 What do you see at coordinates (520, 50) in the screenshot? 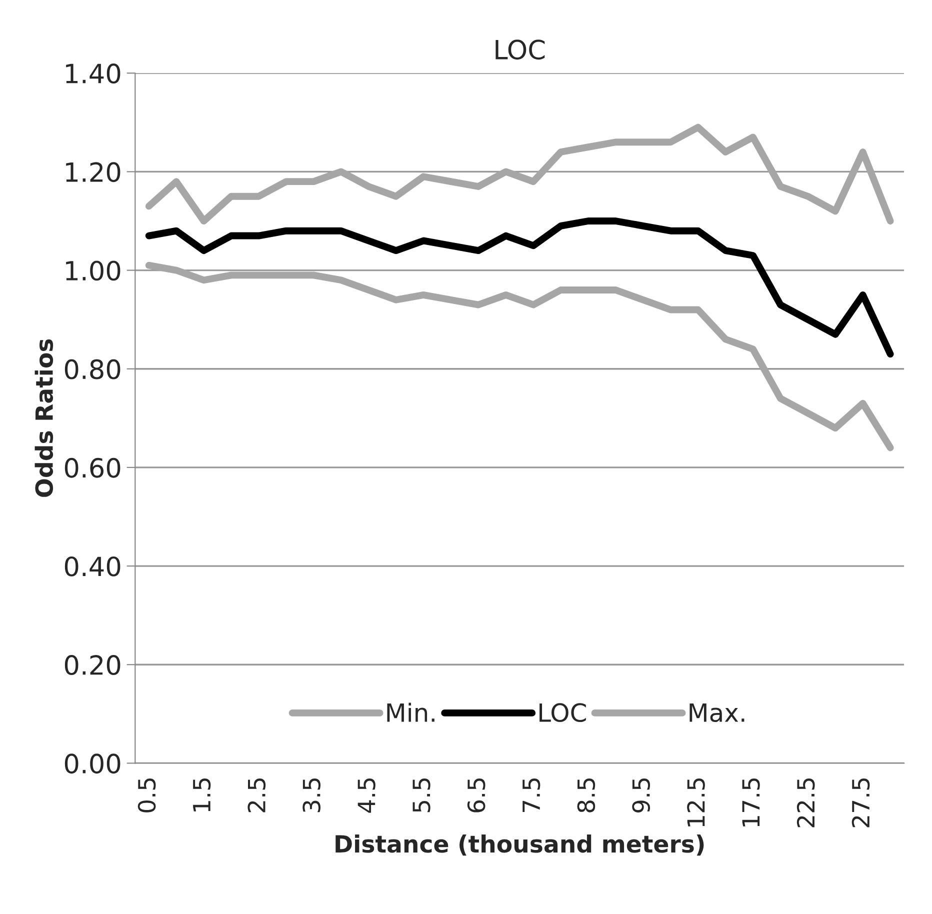
I see `chart-title: LOC` at bounding box center [520, 50].